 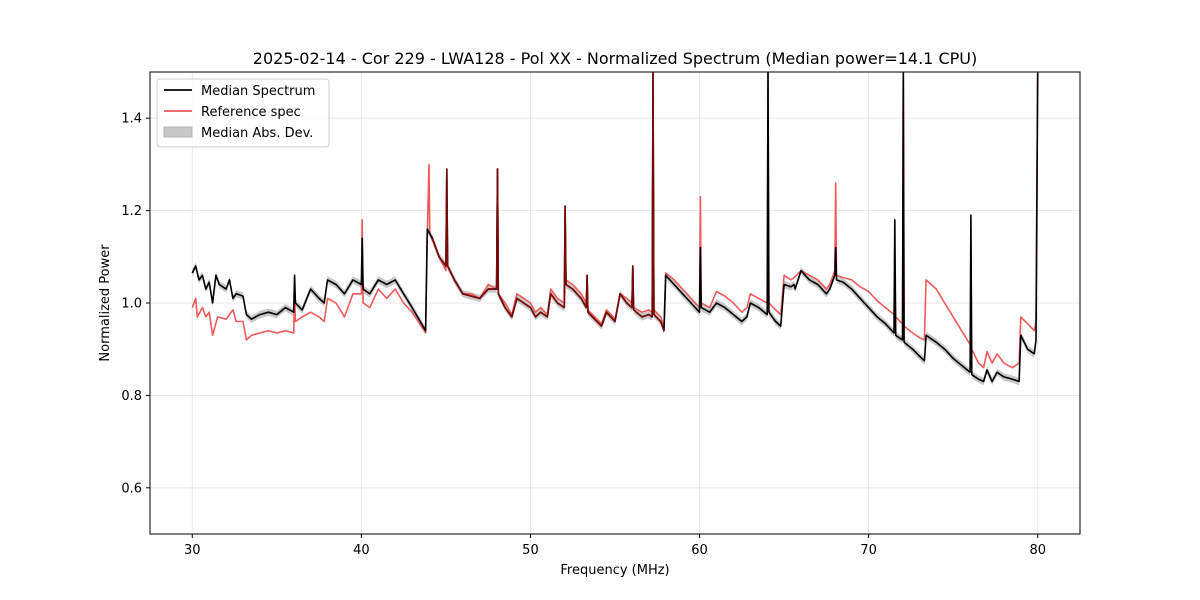 What do you see at coordinates (548, 201) in the screenshot?
I see `overlap-line` at bounding box center [548, 201].